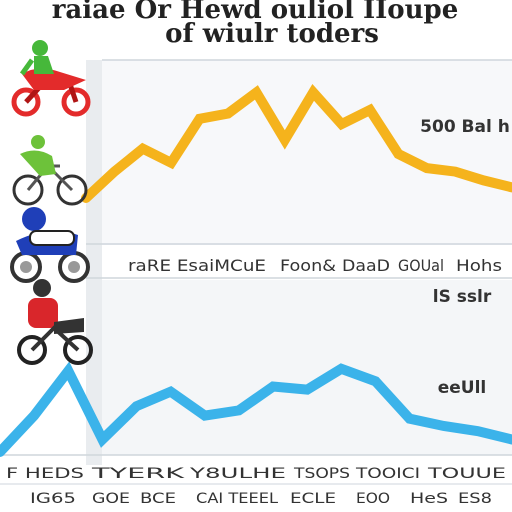 The width and height of the screenshot is (512, 512). I want to click on annotation-top: 500 Bal h, so click(465, 127).